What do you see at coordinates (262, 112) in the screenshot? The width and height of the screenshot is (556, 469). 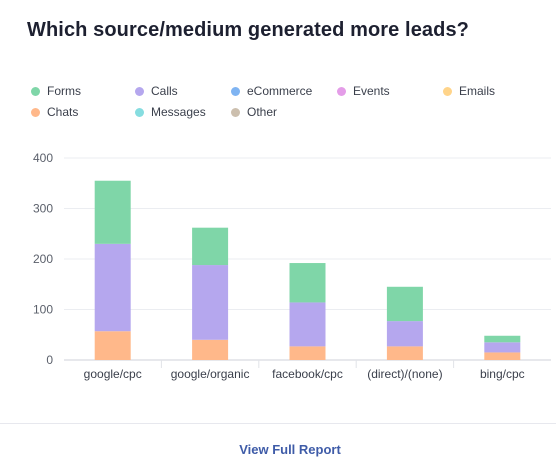 I see `legend-label: Other` at bounding box center [262, 112].